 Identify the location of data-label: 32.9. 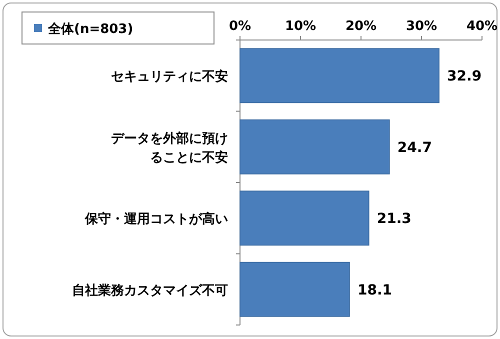
(464, 76).